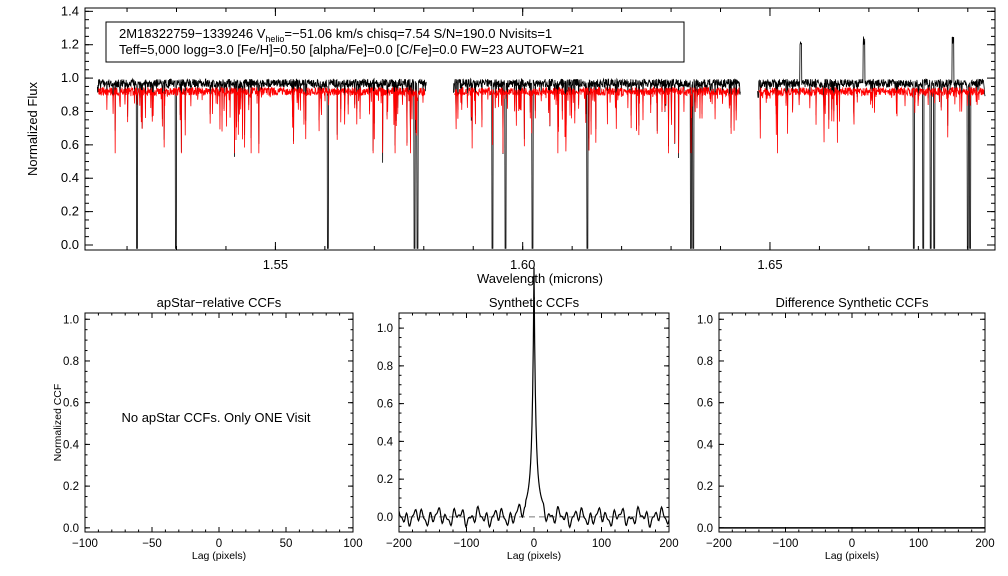  I want to click on apstar-xlabel: Lag (pixels), so click(219, 556).